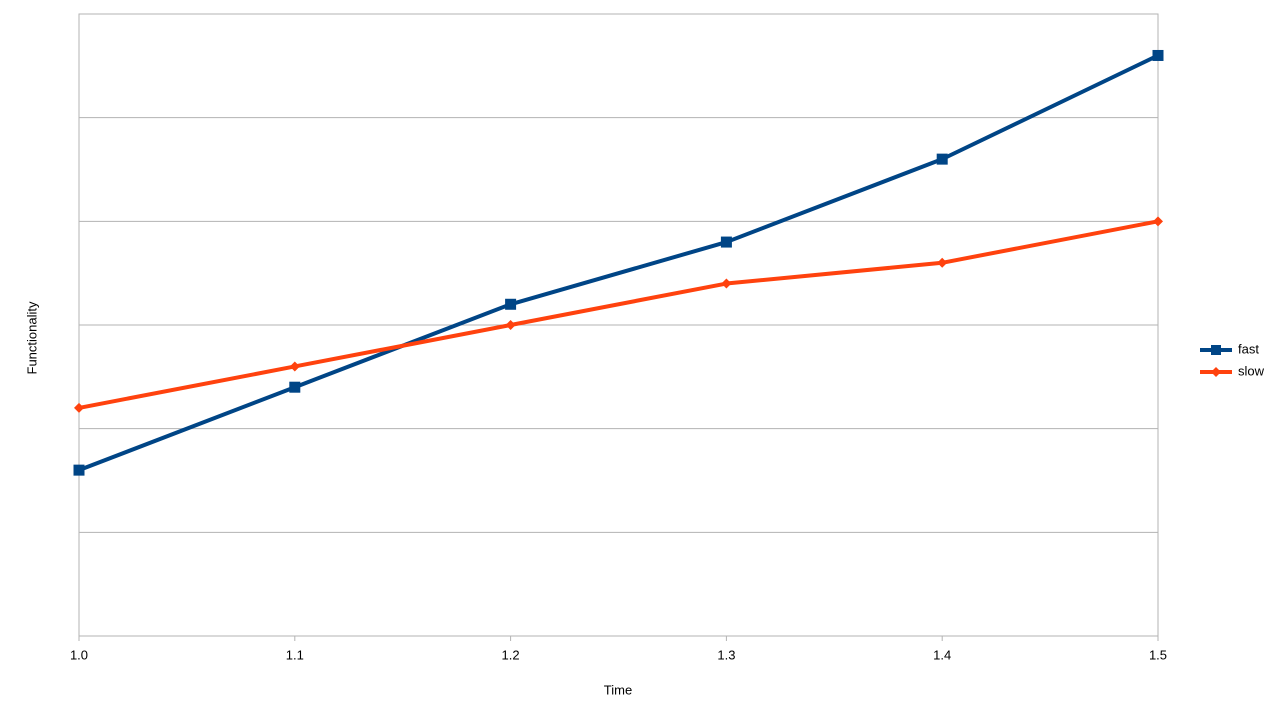 This screenshot has height=721, width=1282. I want to click on x-tick-label: 1.3, so click(726, 654).